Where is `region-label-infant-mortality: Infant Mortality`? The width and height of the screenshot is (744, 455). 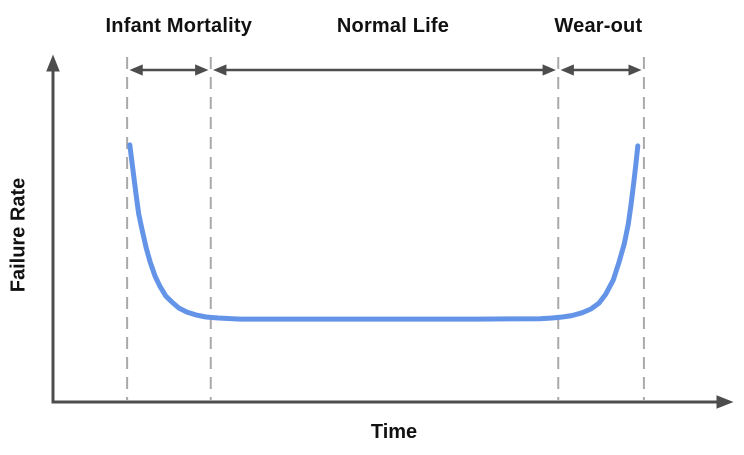
region-label-infant-mortality: Infant Mortality is located at coordinates (179, 26).